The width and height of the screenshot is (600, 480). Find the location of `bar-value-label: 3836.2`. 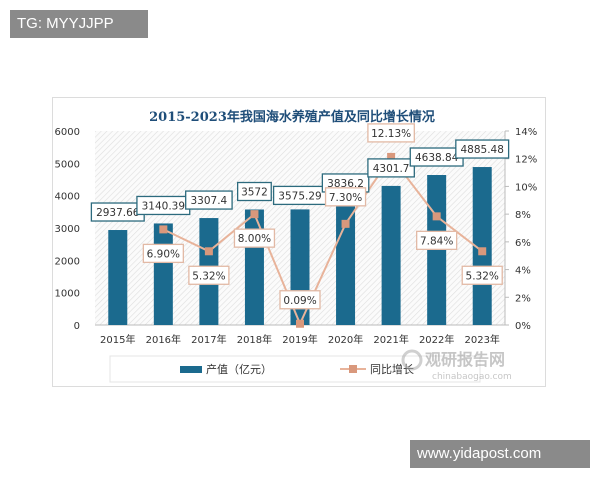

bar-value-label: 3836.2 is located at coordinates (345, 184).